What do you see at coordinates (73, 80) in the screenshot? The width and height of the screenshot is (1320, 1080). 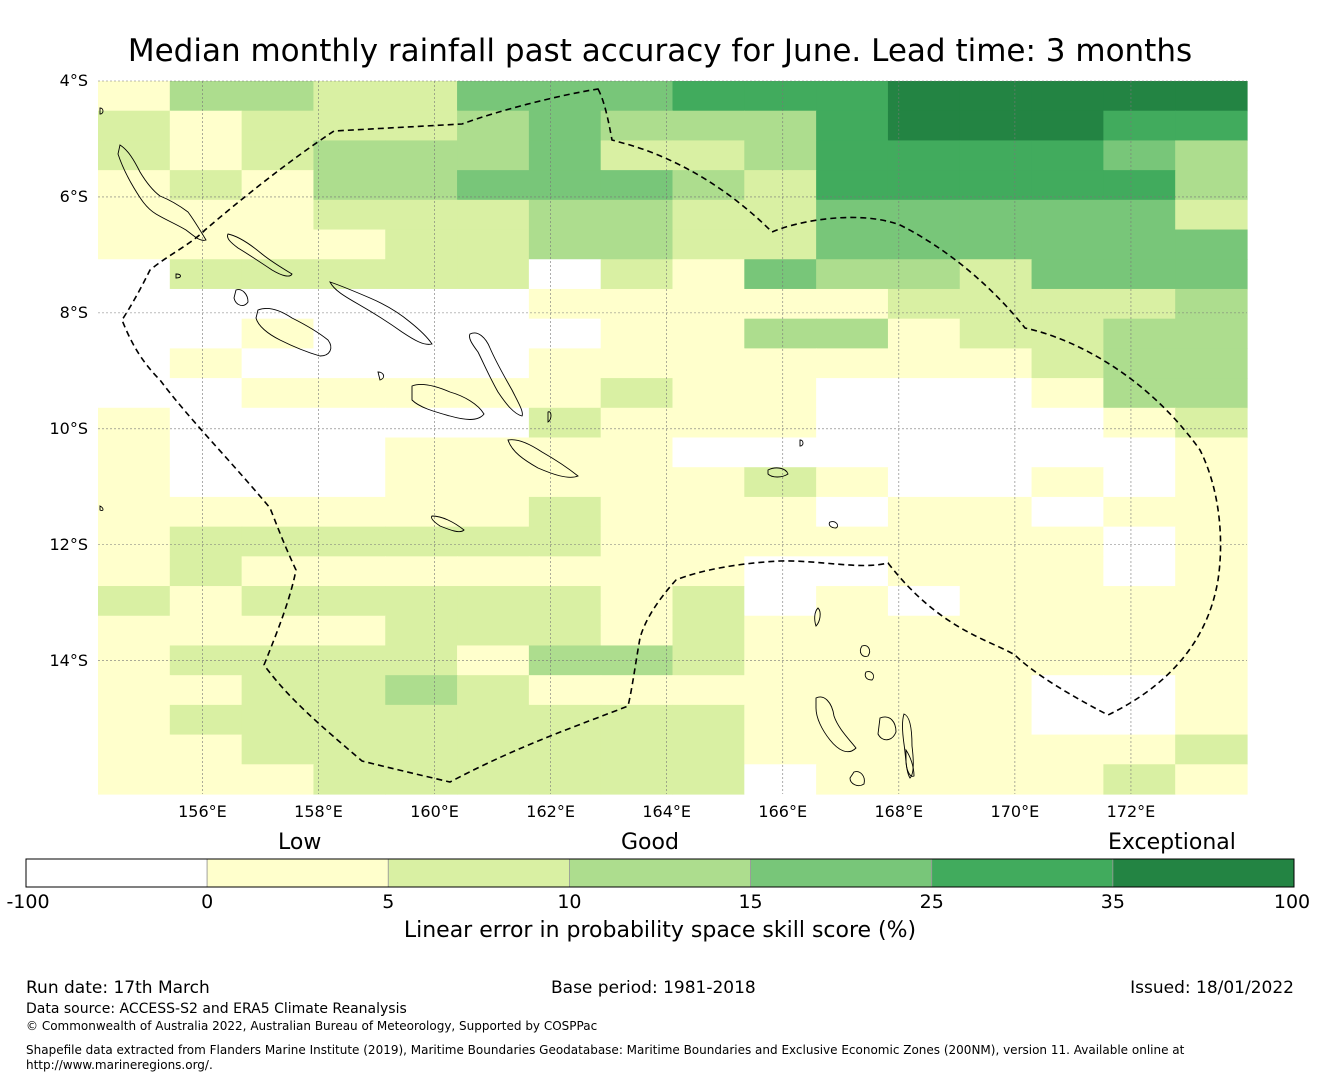 I see `latitude-label: 4°S` at bounding box center [73, 80].